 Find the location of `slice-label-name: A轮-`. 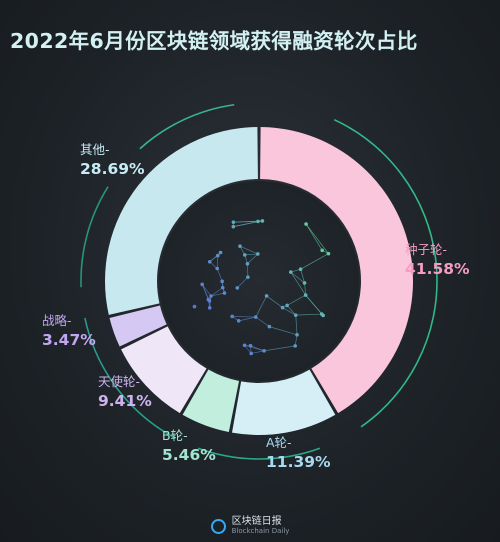

slice-label-name: A轮- is located at coordinates (279, 442).